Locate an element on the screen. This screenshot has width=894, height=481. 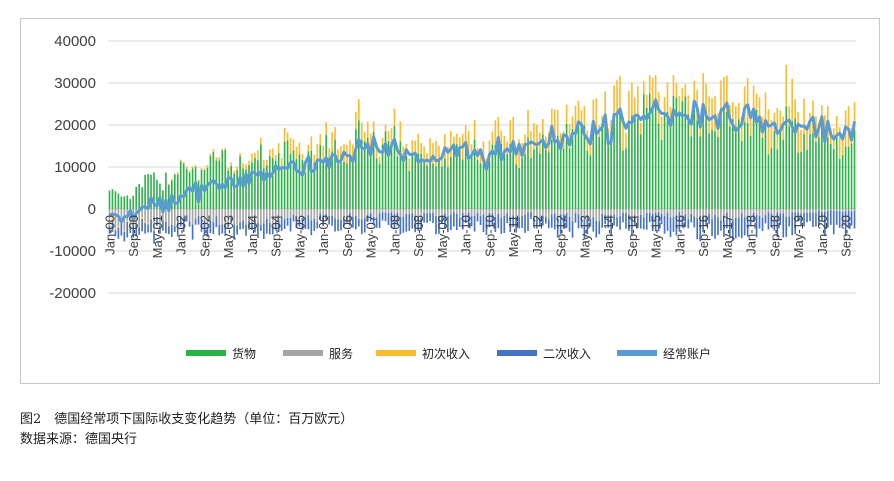
y-tick-label: -10000 is located at coordinates (72, 251).